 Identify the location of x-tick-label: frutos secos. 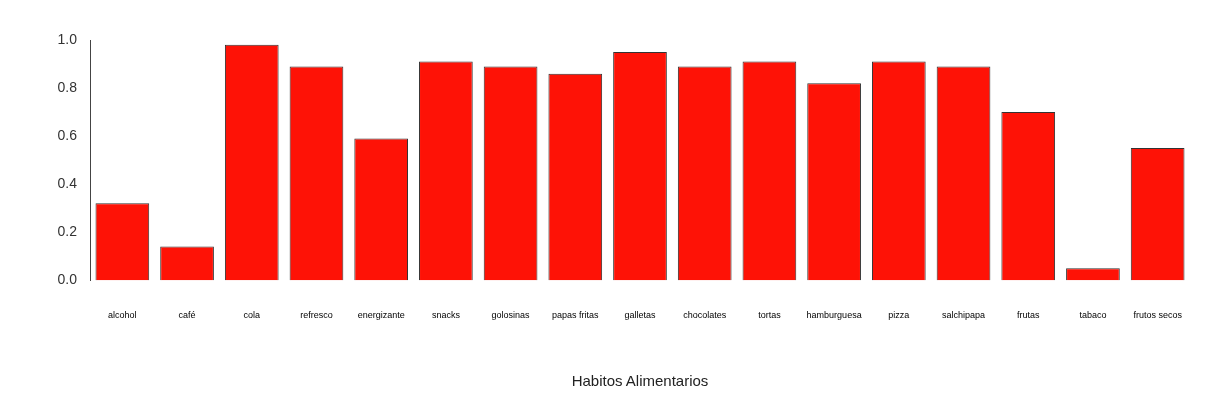
(1158, 315).